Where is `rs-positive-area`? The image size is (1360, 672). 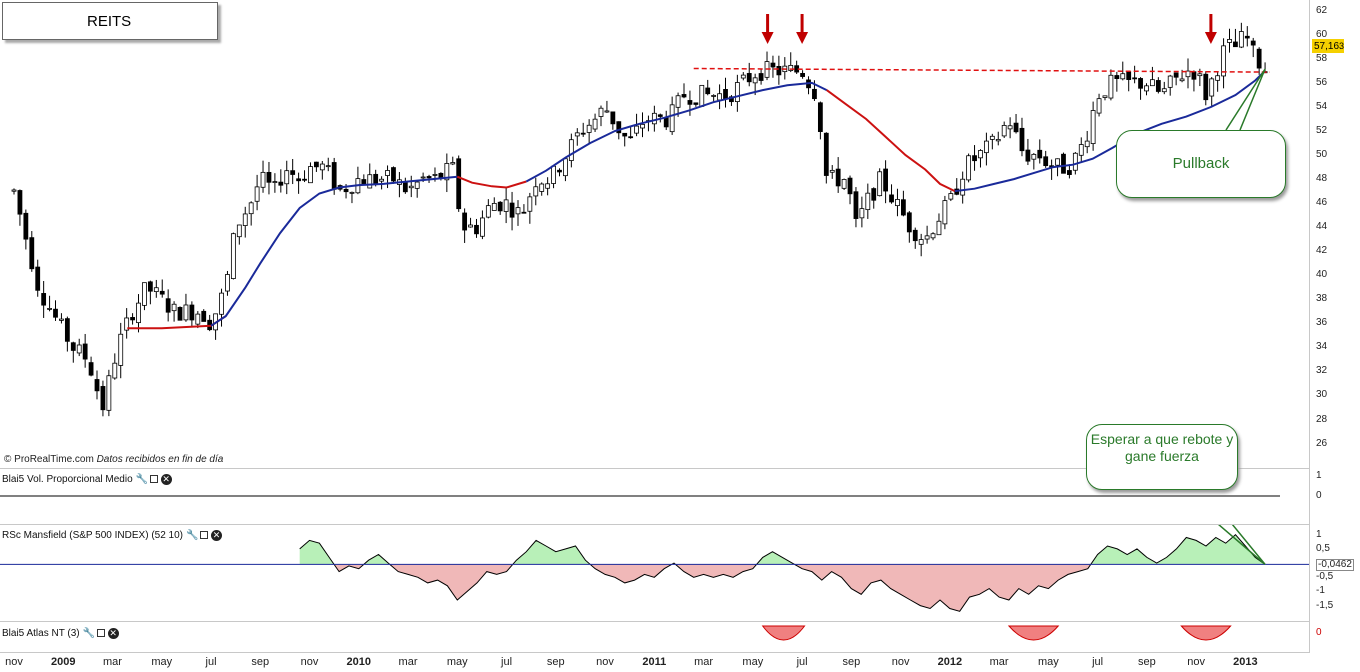
rs-positive-area is located at coordinates (782, 549).